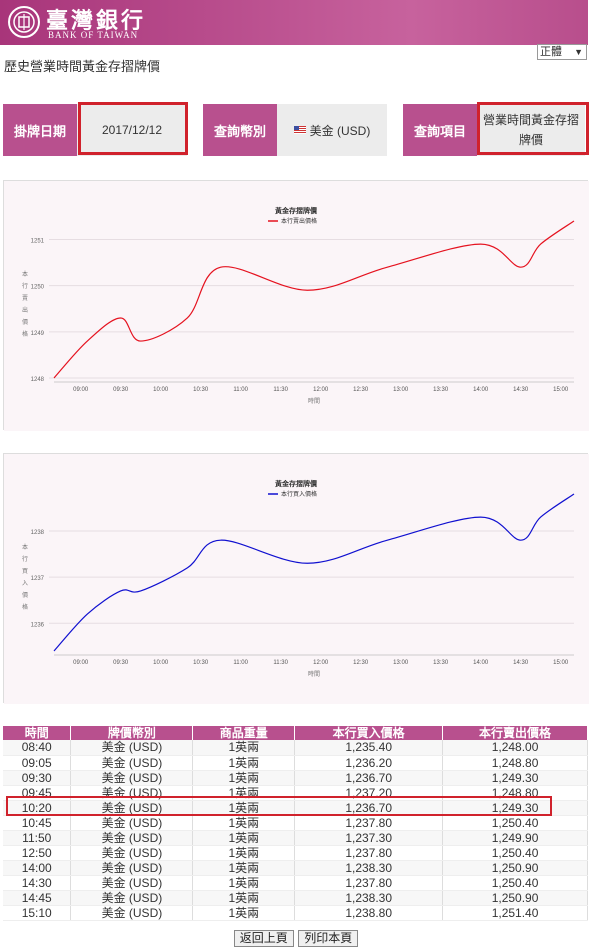 The image size is (592, 949). I want to click on filter-currency: 查詢幣別 美金 (USD), so click(295, 130).